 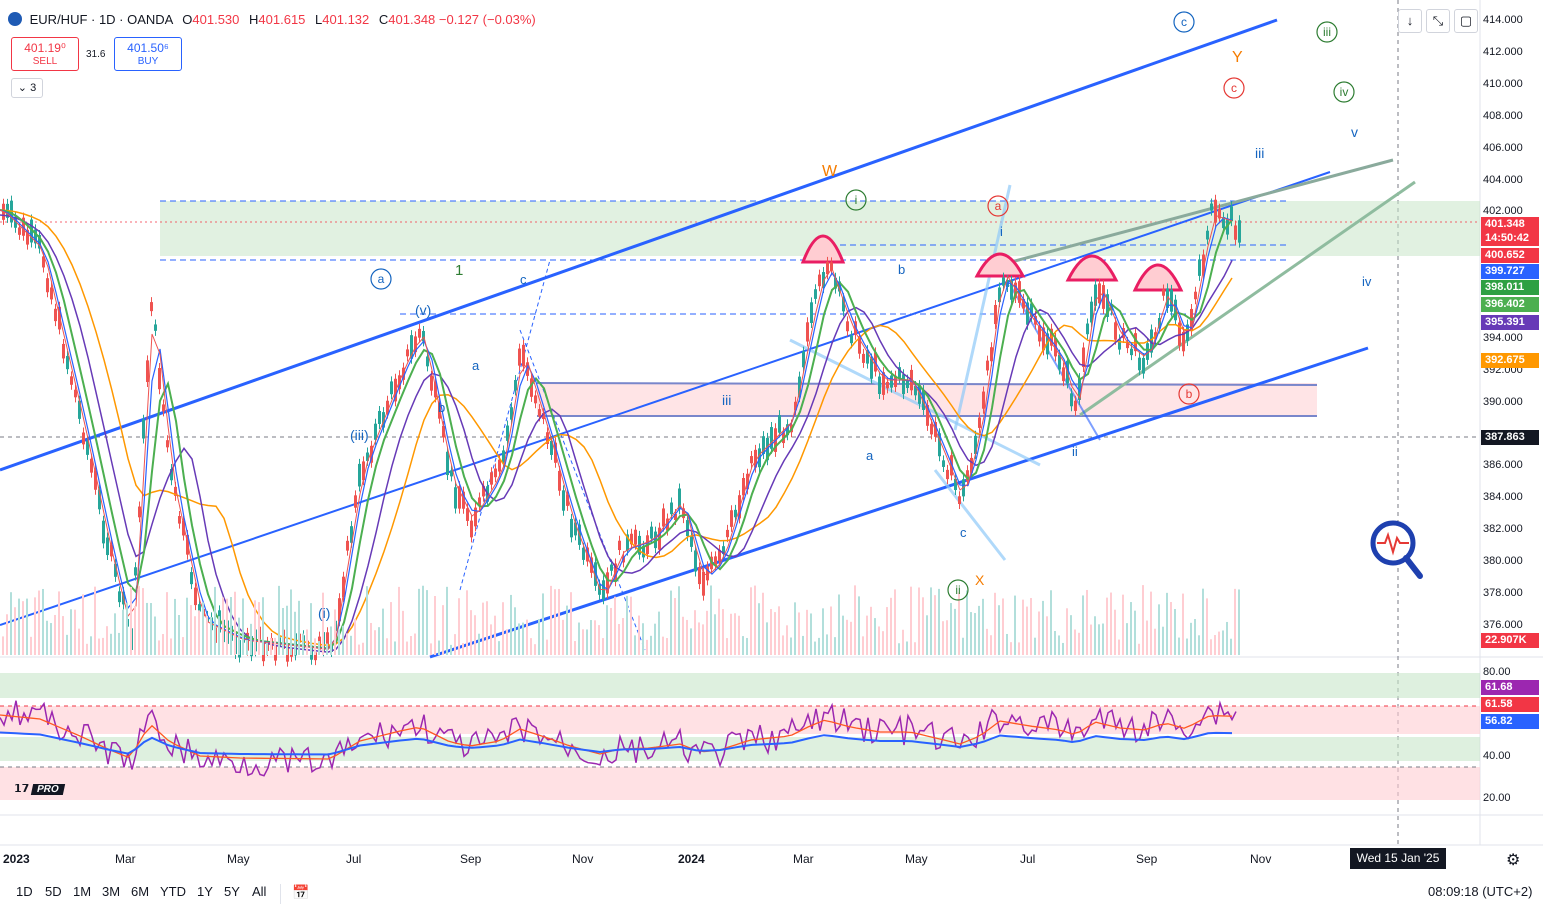 What do you see at coordinates (957, 590) in the screenshot?
I see `wave-label: ii` at bounding box center [957, 590].